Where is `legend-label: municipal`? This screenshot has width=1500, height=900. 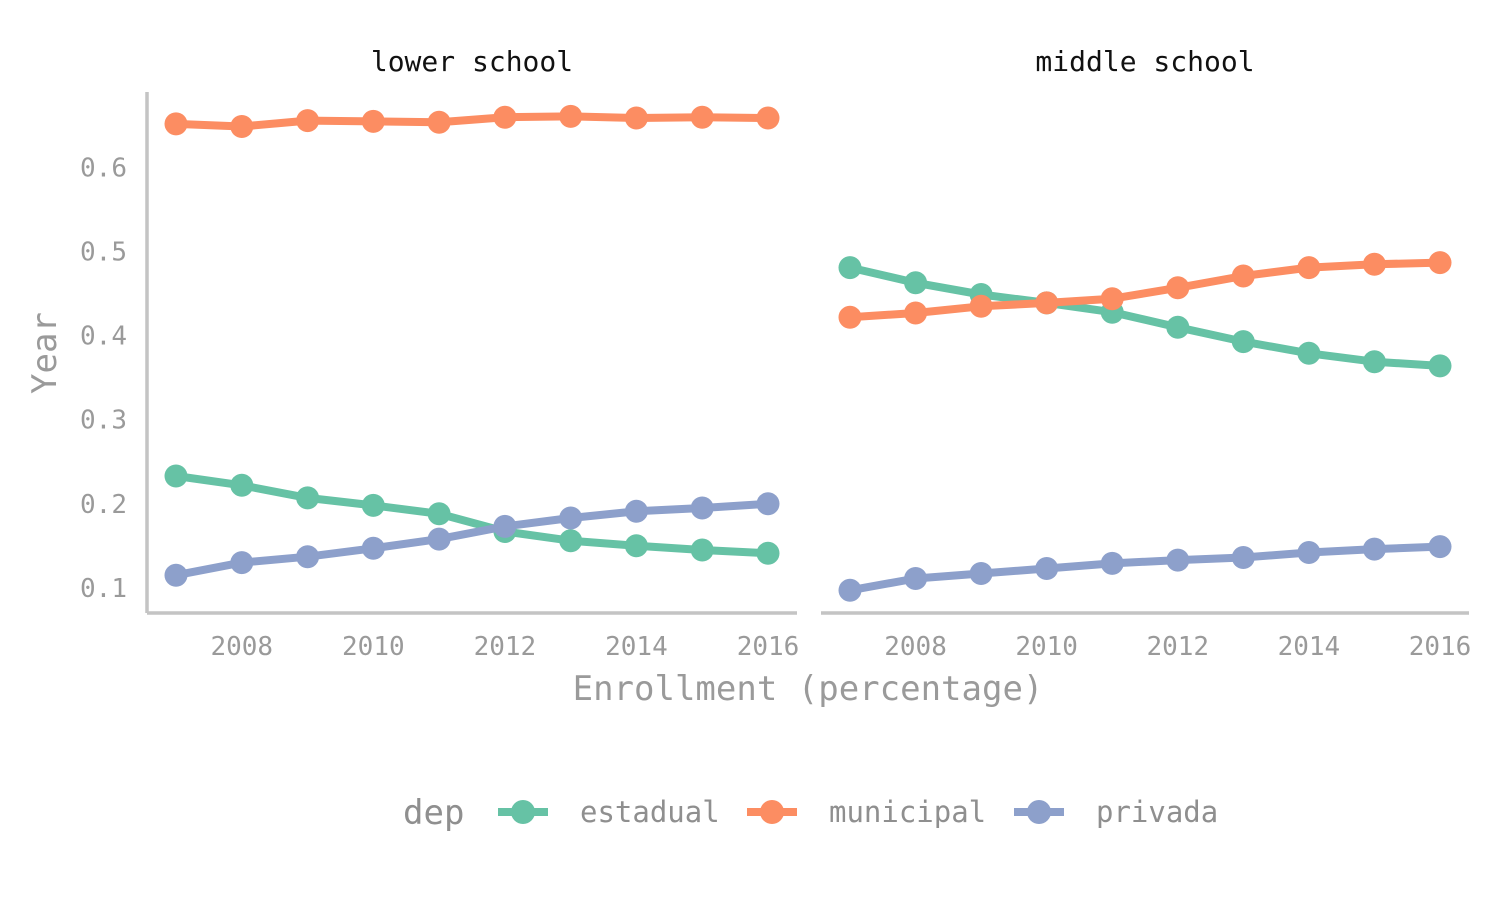
legend-label: municipal is located at coordinates (907, 812).